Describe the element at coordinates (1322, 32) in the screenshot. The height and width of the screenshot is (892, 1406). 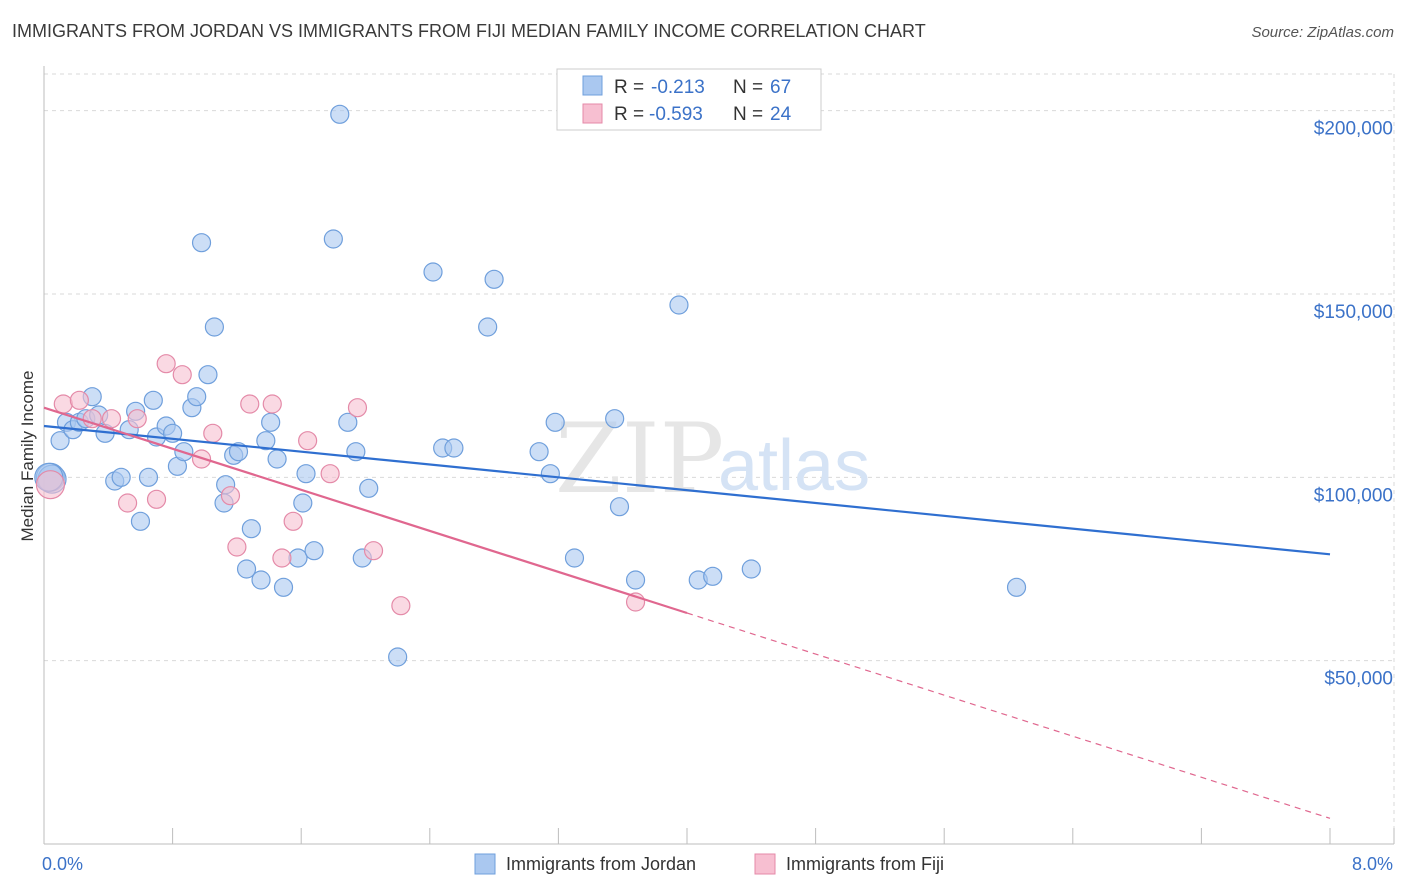
I see `chart-source: Source: ZipAtlas.com` at that location.